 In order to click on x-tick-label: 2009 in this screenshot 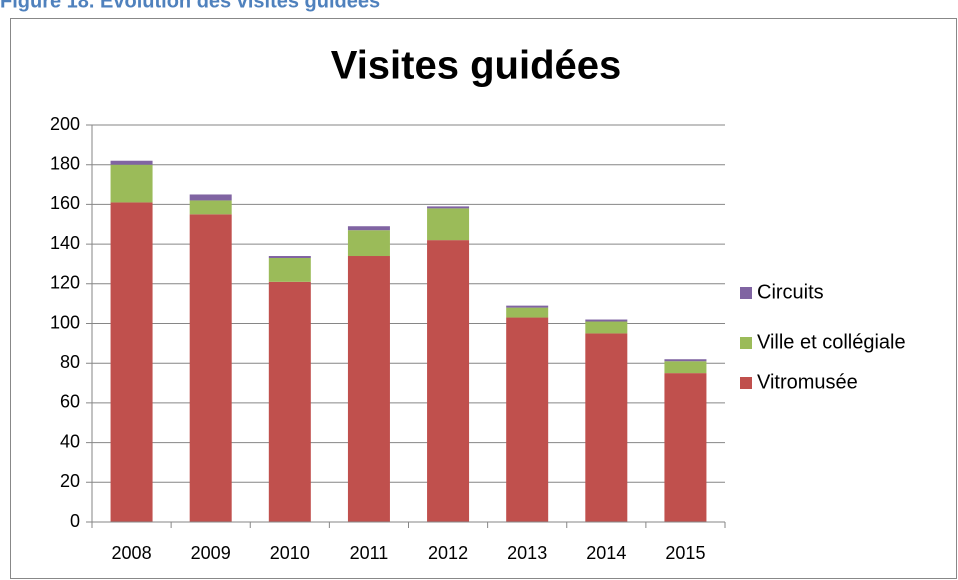, I will do `click(211, 553)`.